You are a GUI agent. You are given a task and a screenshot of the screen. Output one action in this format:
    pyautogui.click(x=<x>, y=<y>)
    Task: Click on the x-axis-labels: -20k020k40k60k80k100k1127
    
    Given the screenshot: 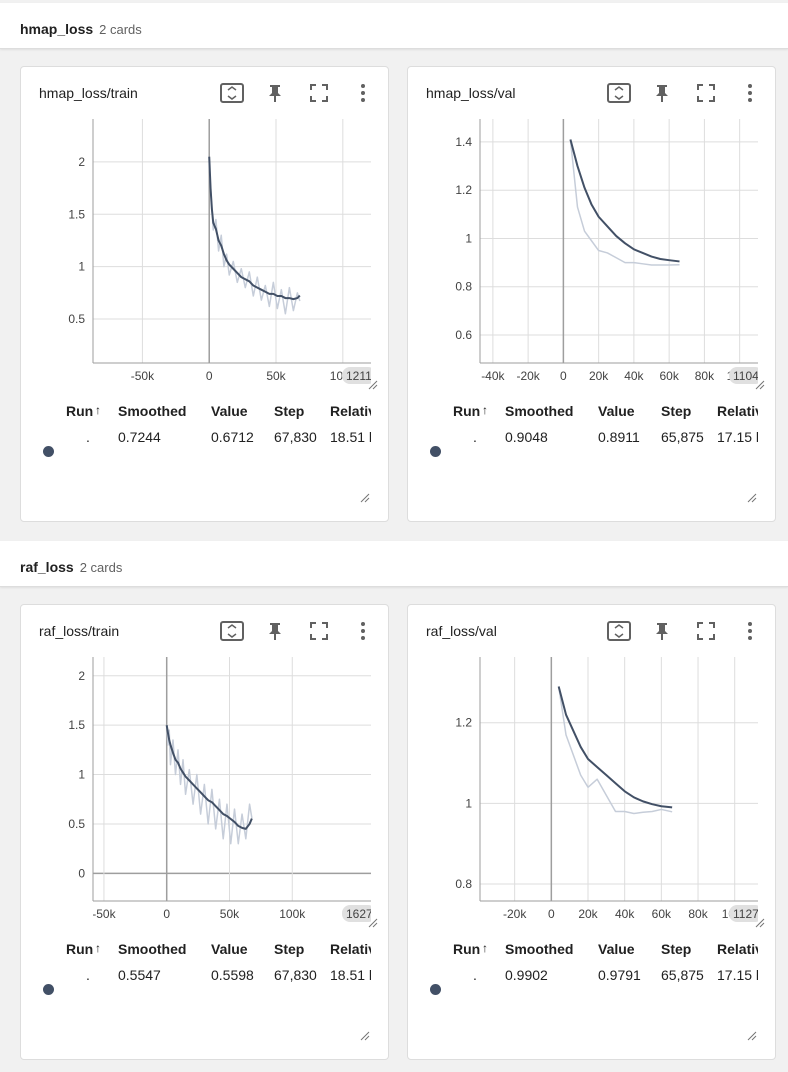 What is the action you would take?
    pyautogui.click(x=630, y=913)
    